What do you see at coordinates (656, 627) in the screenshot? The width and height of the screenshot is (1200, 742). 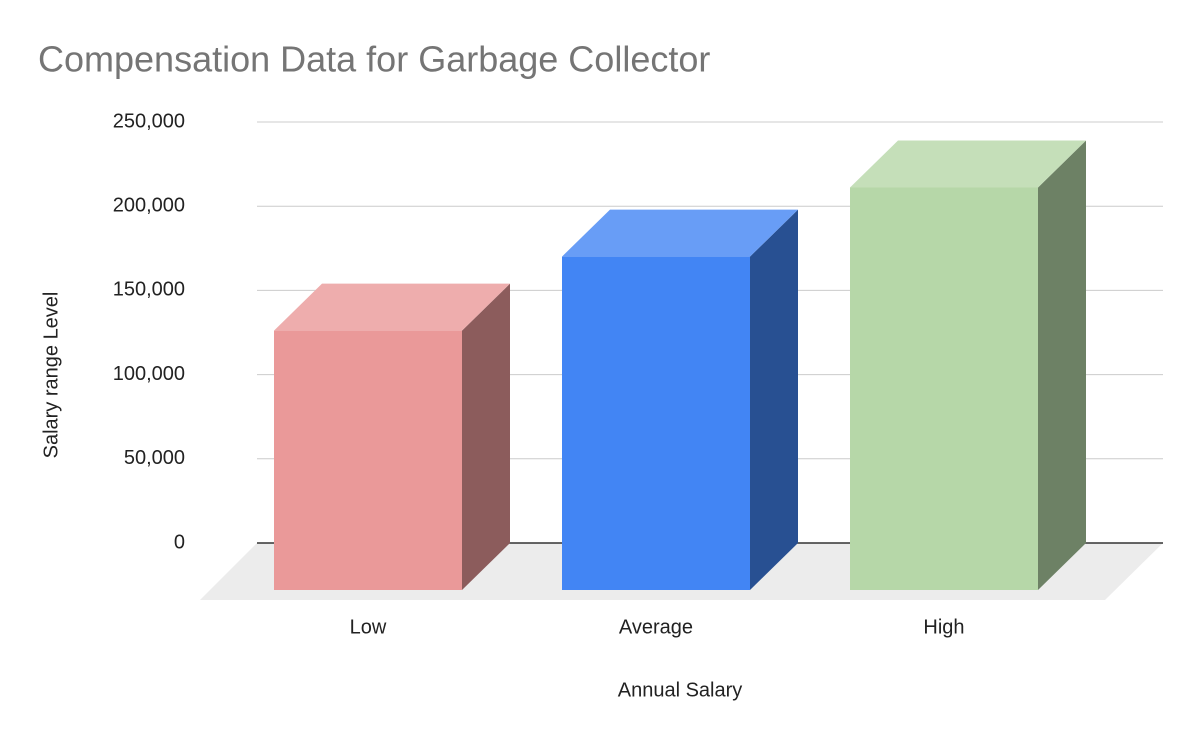 I see `x-tick-label: Average` at bounding box center [656, 627].